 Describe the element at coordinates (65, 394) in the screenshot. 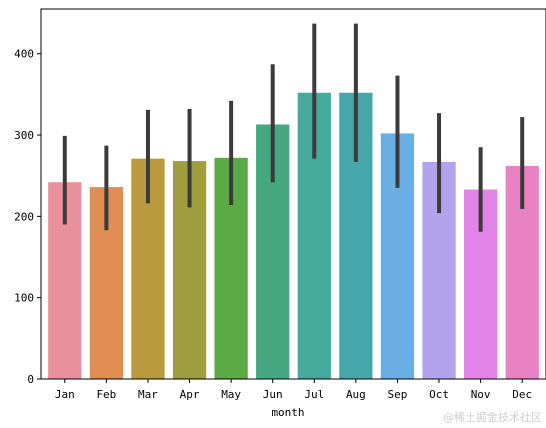

I see `x-tick-label-jan: Jan` at that location.